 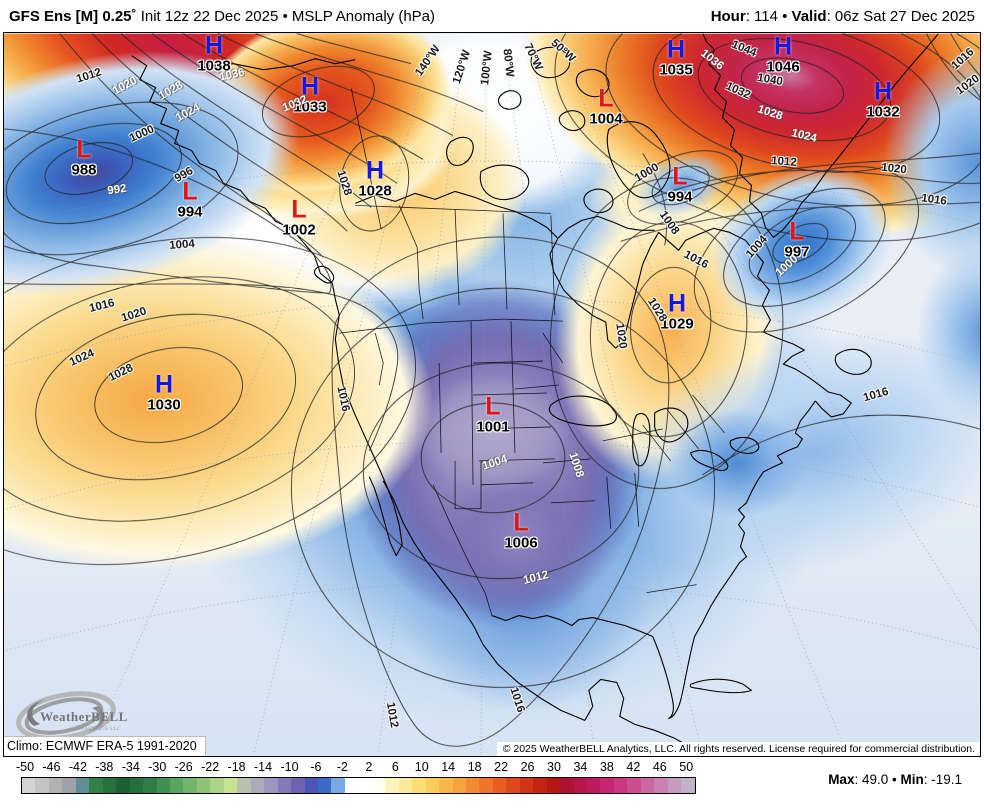 What do you see at coordinates (527, 767) in the screenshot?
I see `colorbar-tick: 26` at bounding box center [527, 767].